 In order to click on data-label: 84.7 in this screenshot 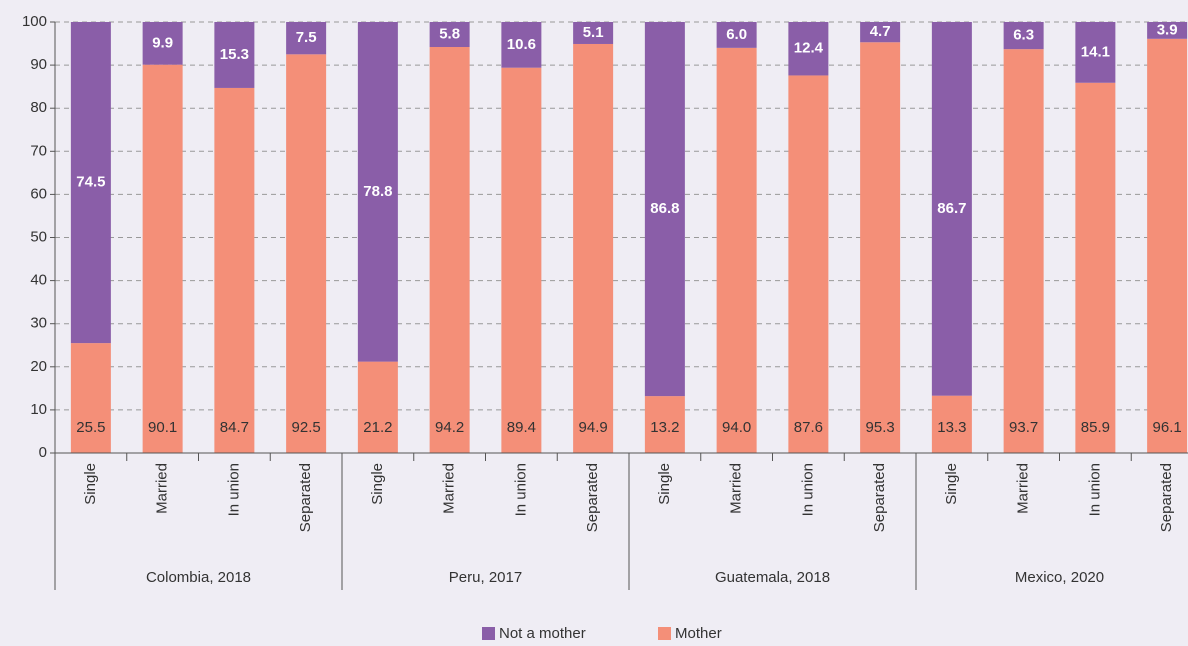, I will do `click(234, 427)`.